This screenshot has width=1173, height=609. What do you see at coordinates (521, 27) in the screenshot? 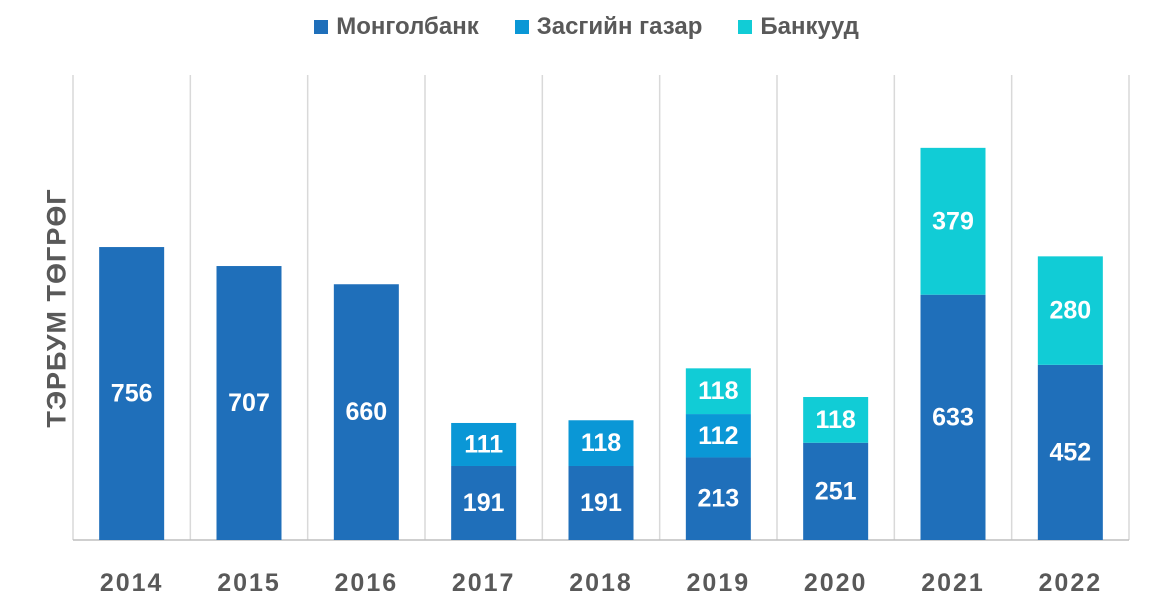
I see `legend-swatch-government` at bounding box center [521, 27].